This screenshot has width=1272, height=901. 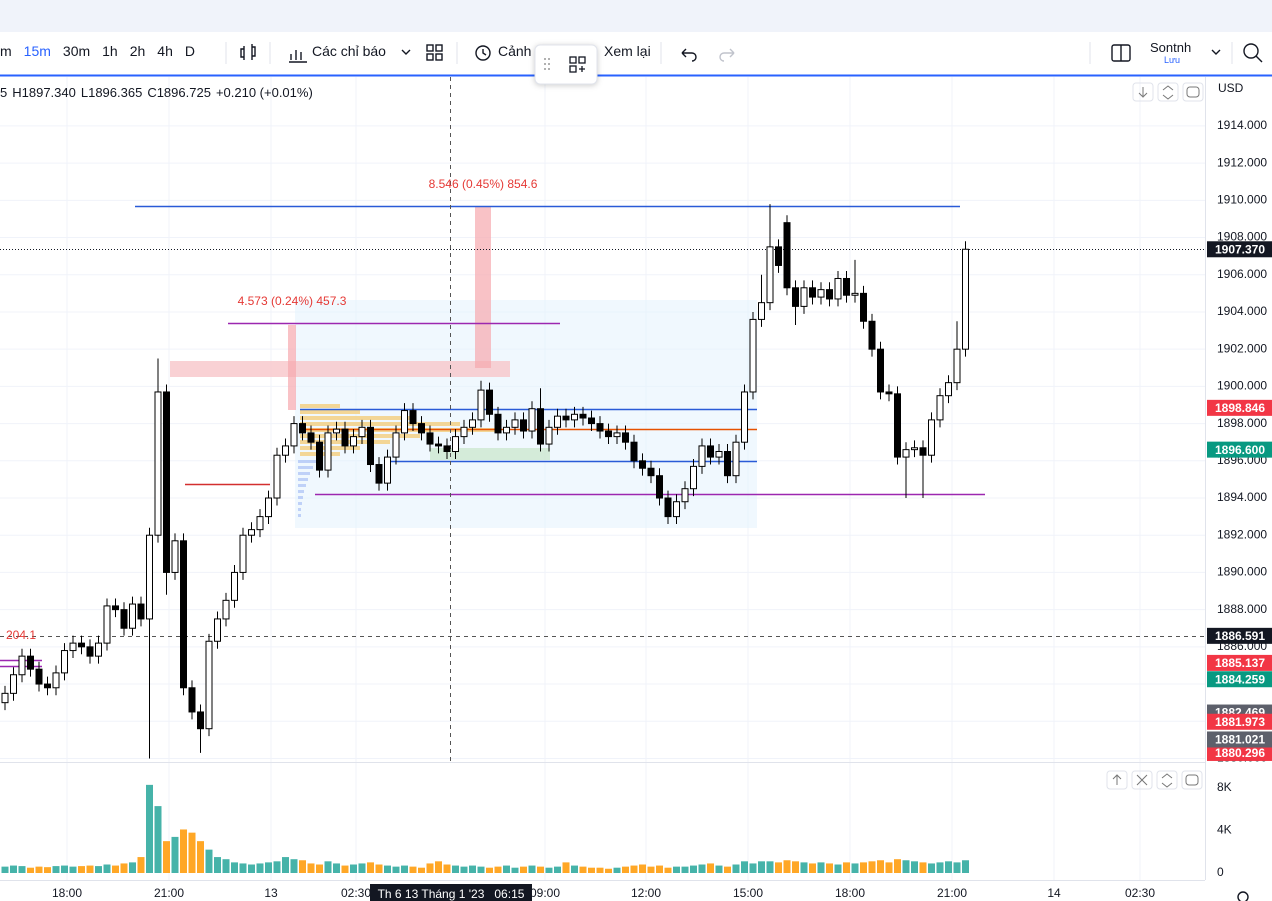 What do you see at coordinates (1242, 274) in the screenshot?
I see `y-tick-label: 1906.000` at bounding box center [1242, 274].